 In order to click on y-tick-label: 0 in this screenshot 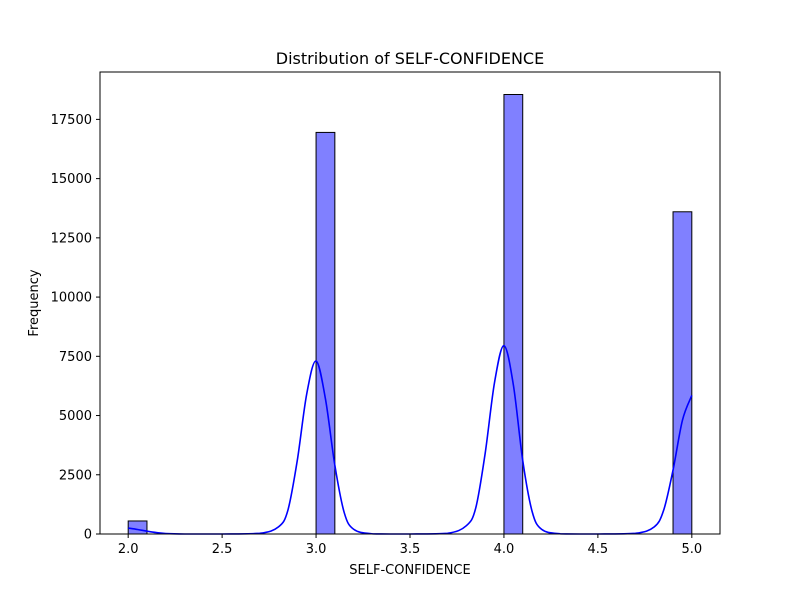, I will do `click(88, 535)`.